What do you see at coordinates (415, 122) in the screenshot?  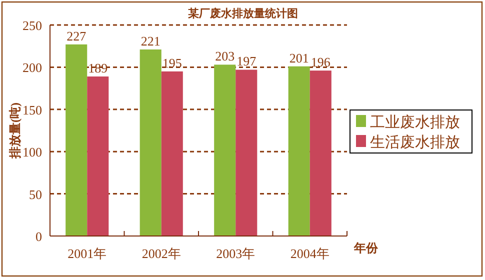 I see `legend-label: 工业废水排放` at bounding box center [415, 122].